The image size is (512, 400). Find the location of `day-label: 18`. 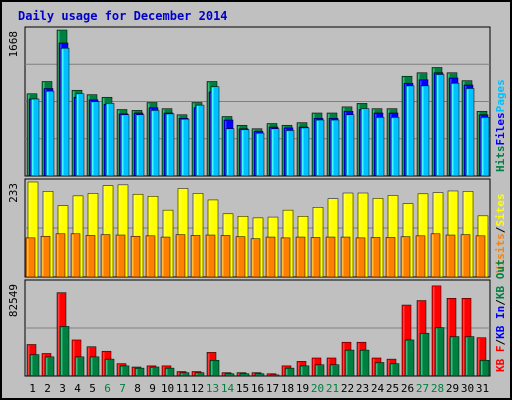

day-label: 18 is located at coordinates (287, 388).